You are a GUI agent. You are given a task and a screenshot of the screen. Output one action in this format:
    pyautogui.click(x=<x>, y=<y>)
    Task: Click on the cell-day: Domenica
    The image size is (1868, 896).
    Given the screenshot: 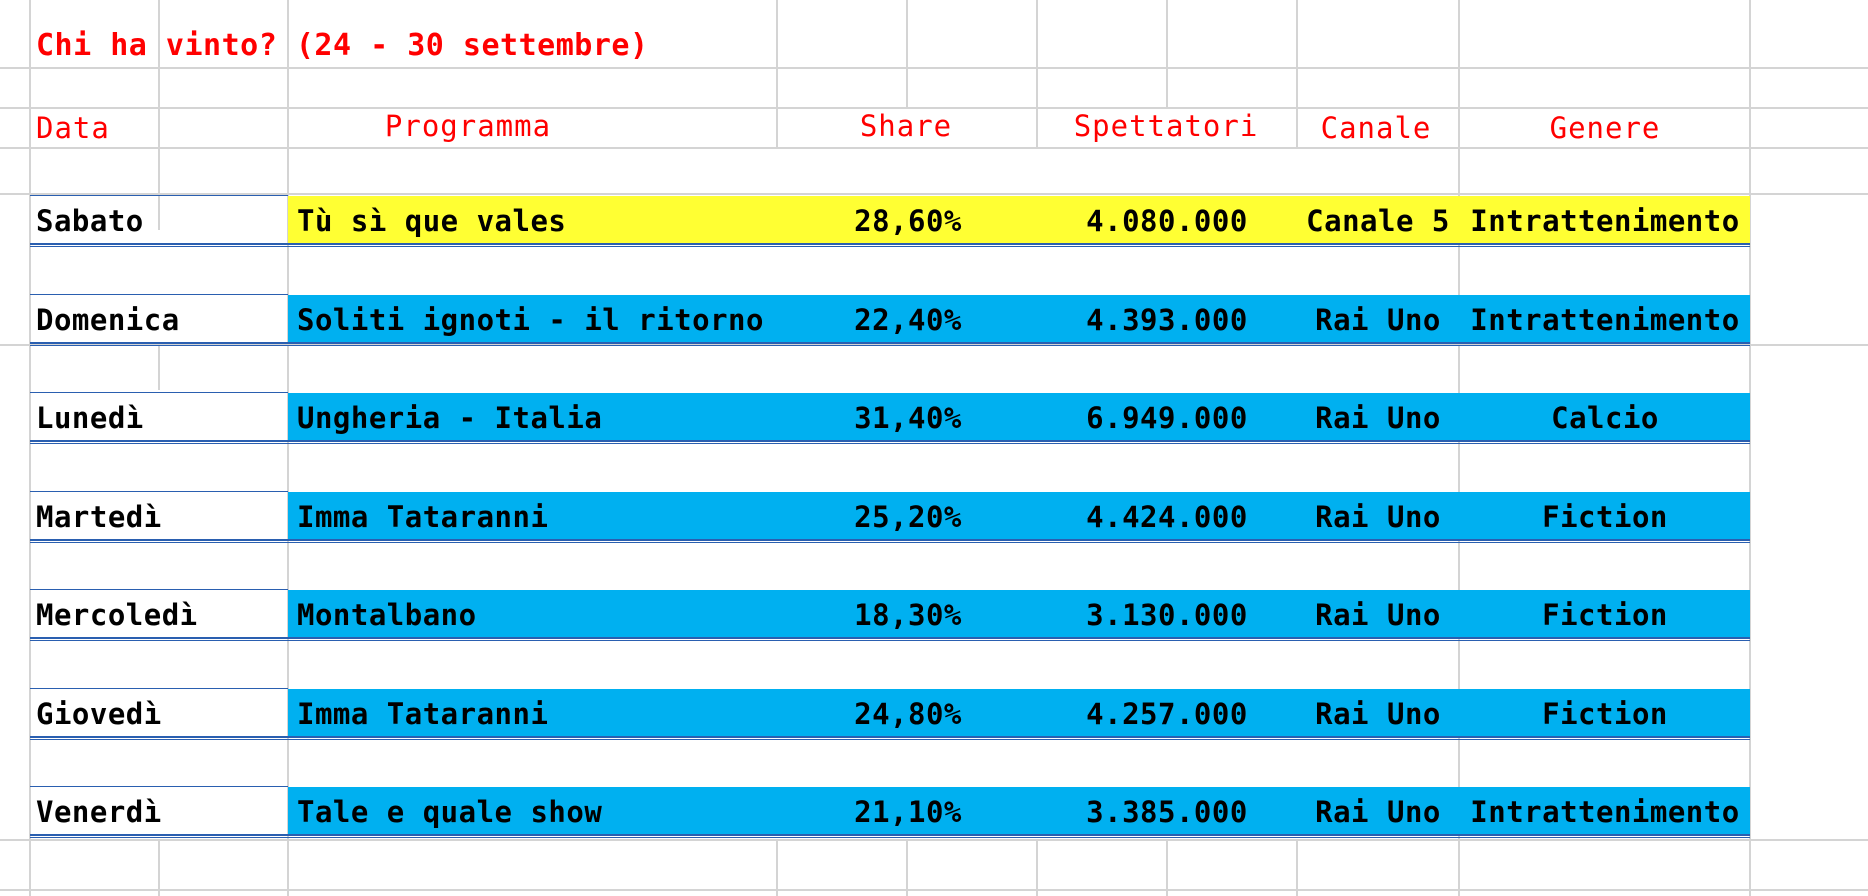 What is the action you would take?
    pyautogui.click(x=108, y=320)
    